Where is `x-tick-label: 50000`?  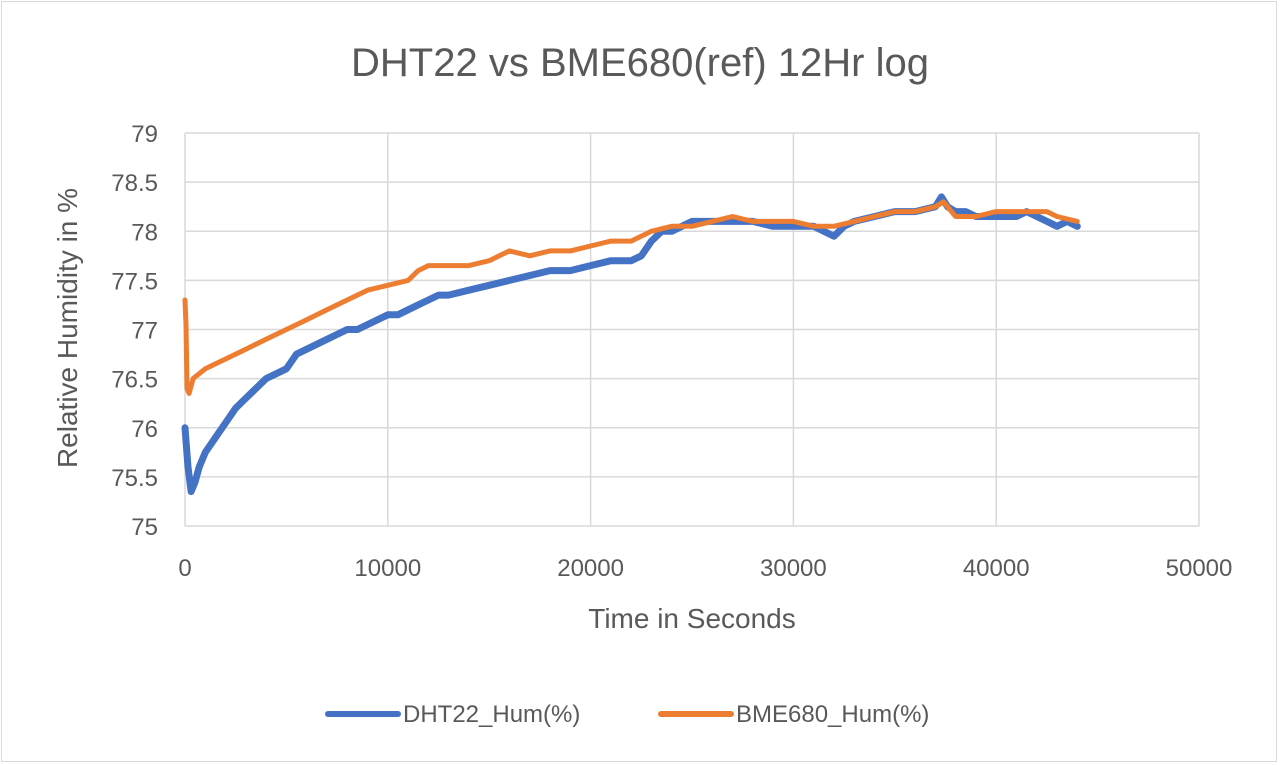
x-tick-label: 50000 is located at coordinates (1199, 568).